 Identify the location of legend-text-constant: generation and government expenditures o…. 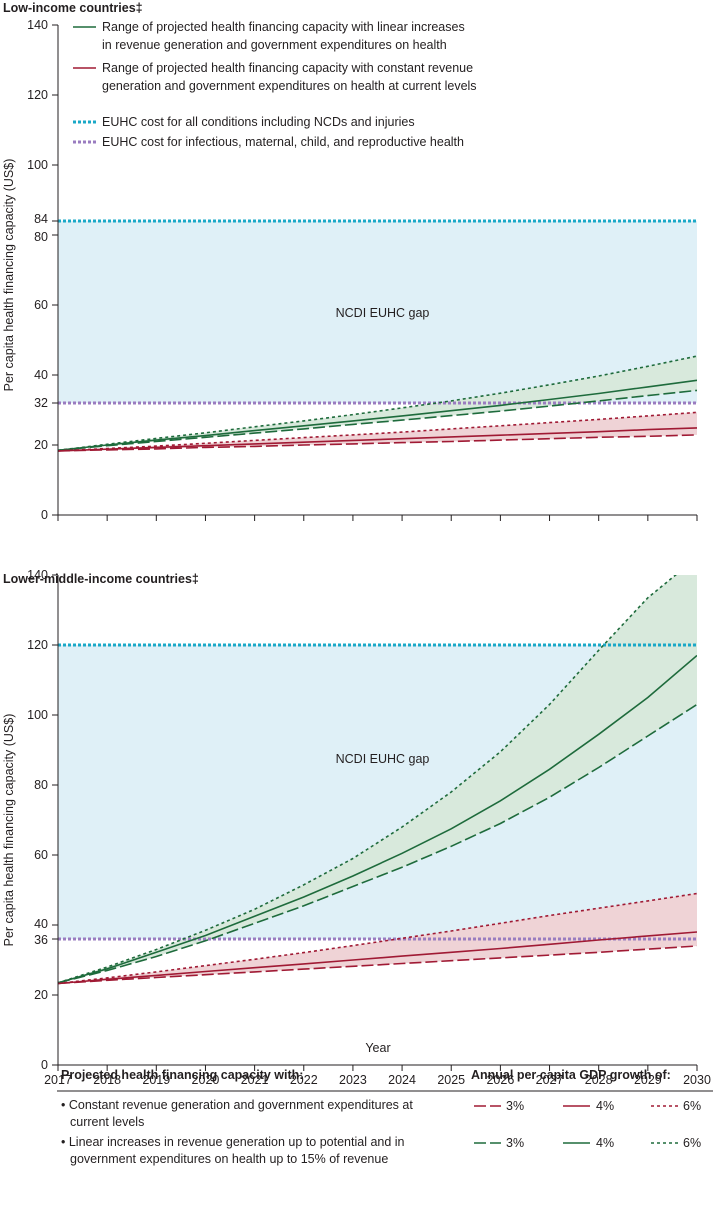
(289, 86).